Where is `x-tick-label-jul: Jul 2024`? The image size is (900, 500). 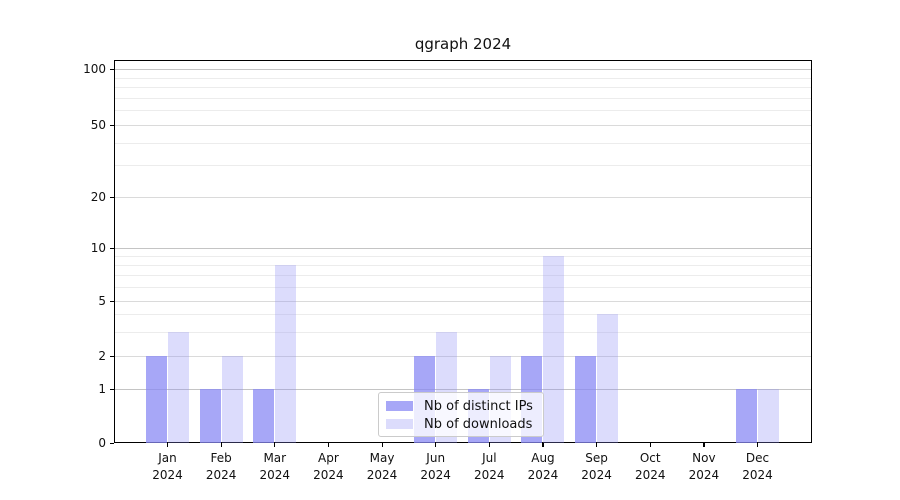 x-tick-label-jul: Jul 2024 is located at coordinates (489, 466).